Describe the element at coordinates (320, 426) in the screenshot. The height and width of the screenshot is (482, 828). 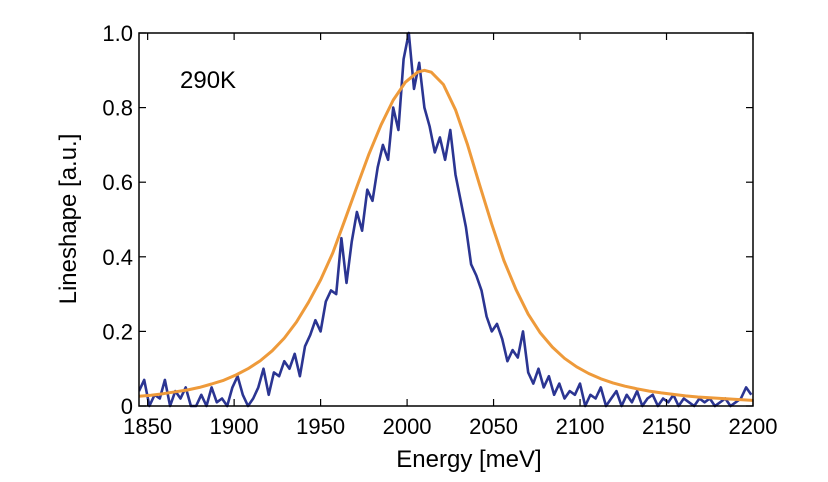
I see `x-tick-label: 1950` at that location.